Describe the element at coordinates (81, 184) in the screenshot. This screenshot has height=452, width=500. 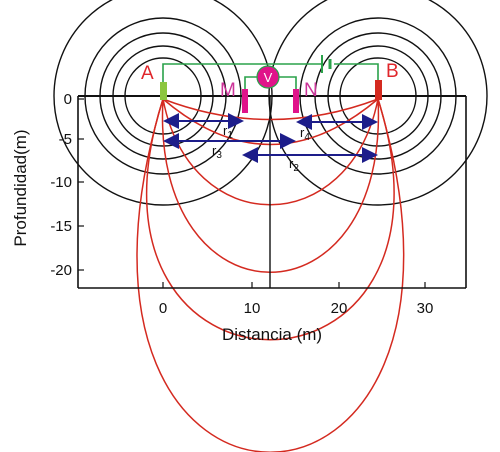
I see `y-axis-ticks` at that location.